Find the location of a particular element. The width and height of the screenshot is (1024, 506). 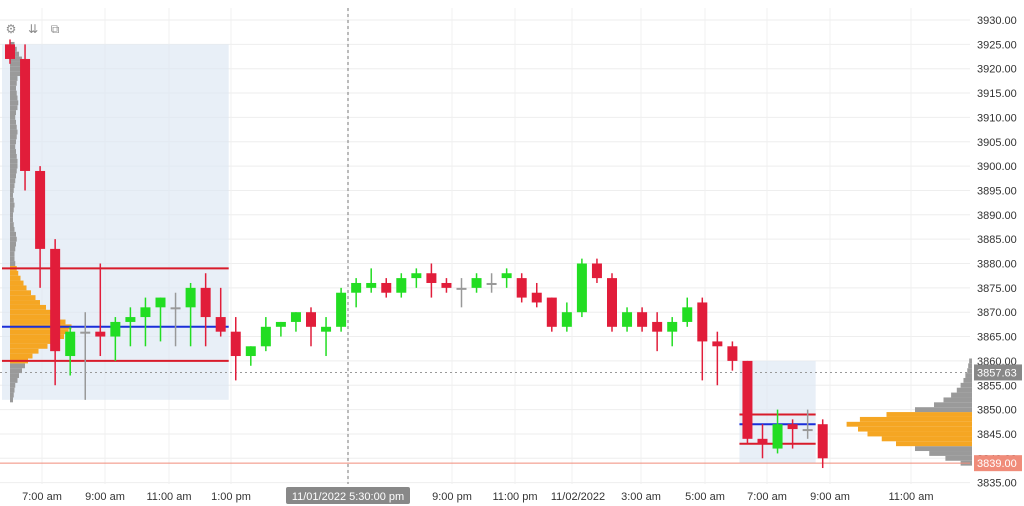

y-tick-label: 3900.00 is located at coordinates (997, 167).